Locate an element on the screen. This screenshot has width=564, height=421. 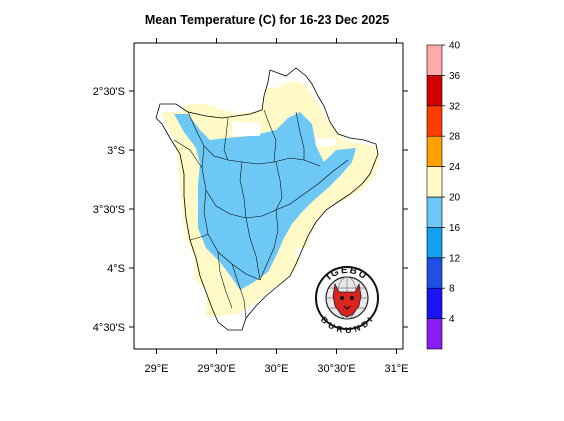
leopard-head-icon is located at coordinates (347, 300).